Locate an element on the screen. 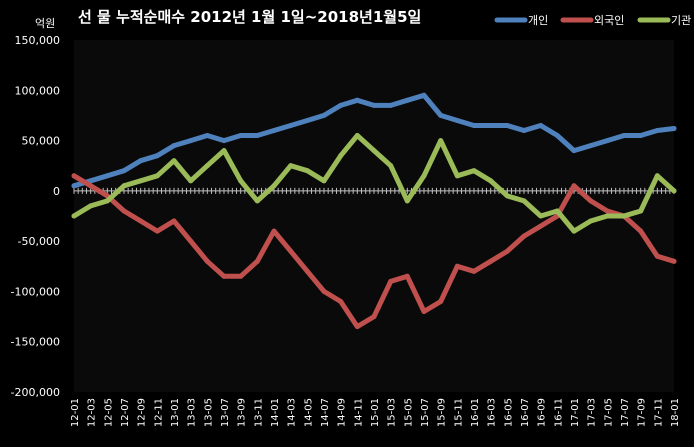 This screenshot has width=694, height=447. x-tick-label: 17-07 is located at coordinates (625, 412).